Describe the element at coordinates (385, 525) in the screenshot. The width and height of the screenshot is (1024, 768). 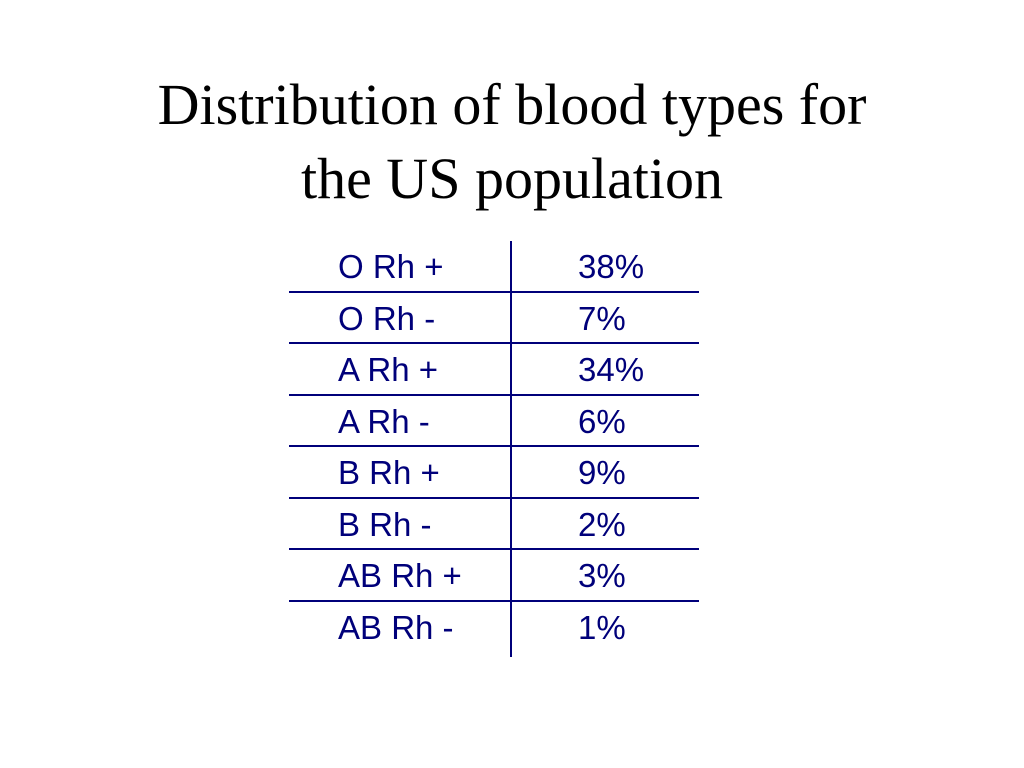
I see `blood-type-cell: B Rh -` at that location.